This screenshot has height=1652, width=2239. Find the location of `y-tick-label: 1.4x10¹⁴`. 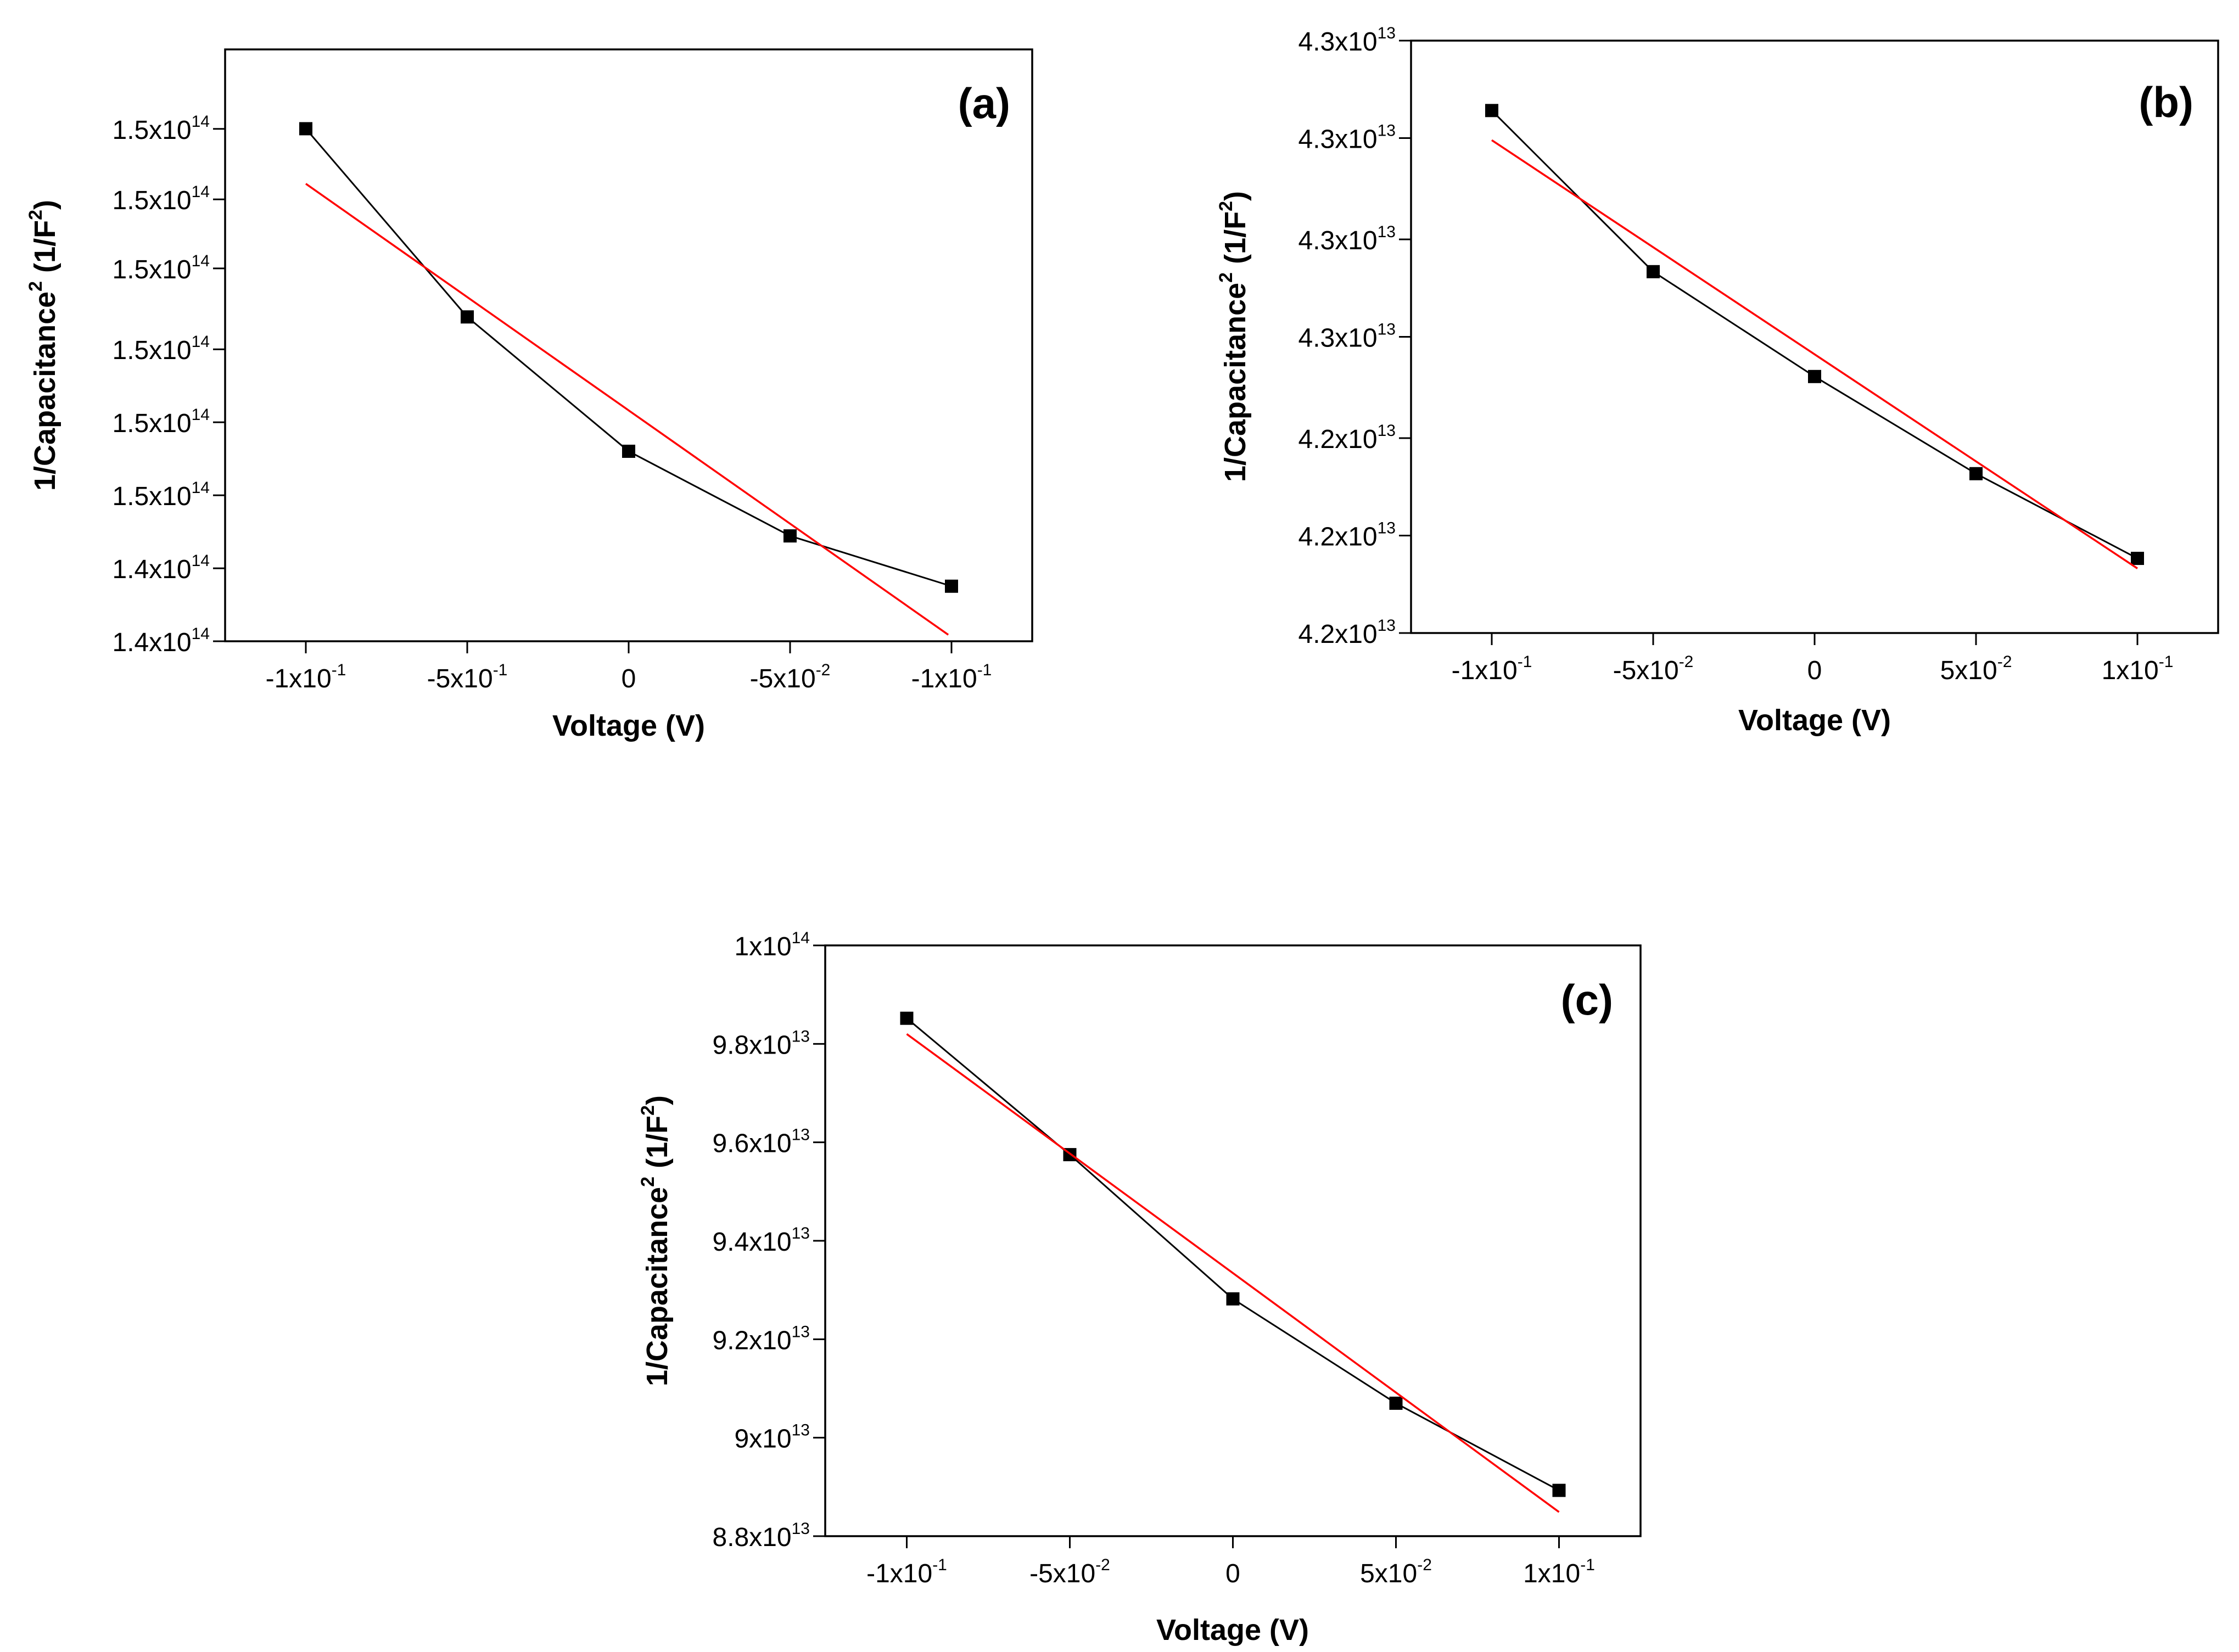

y-tick-label: 1.4x10¹⁴ is located at coordinates (161, 568).